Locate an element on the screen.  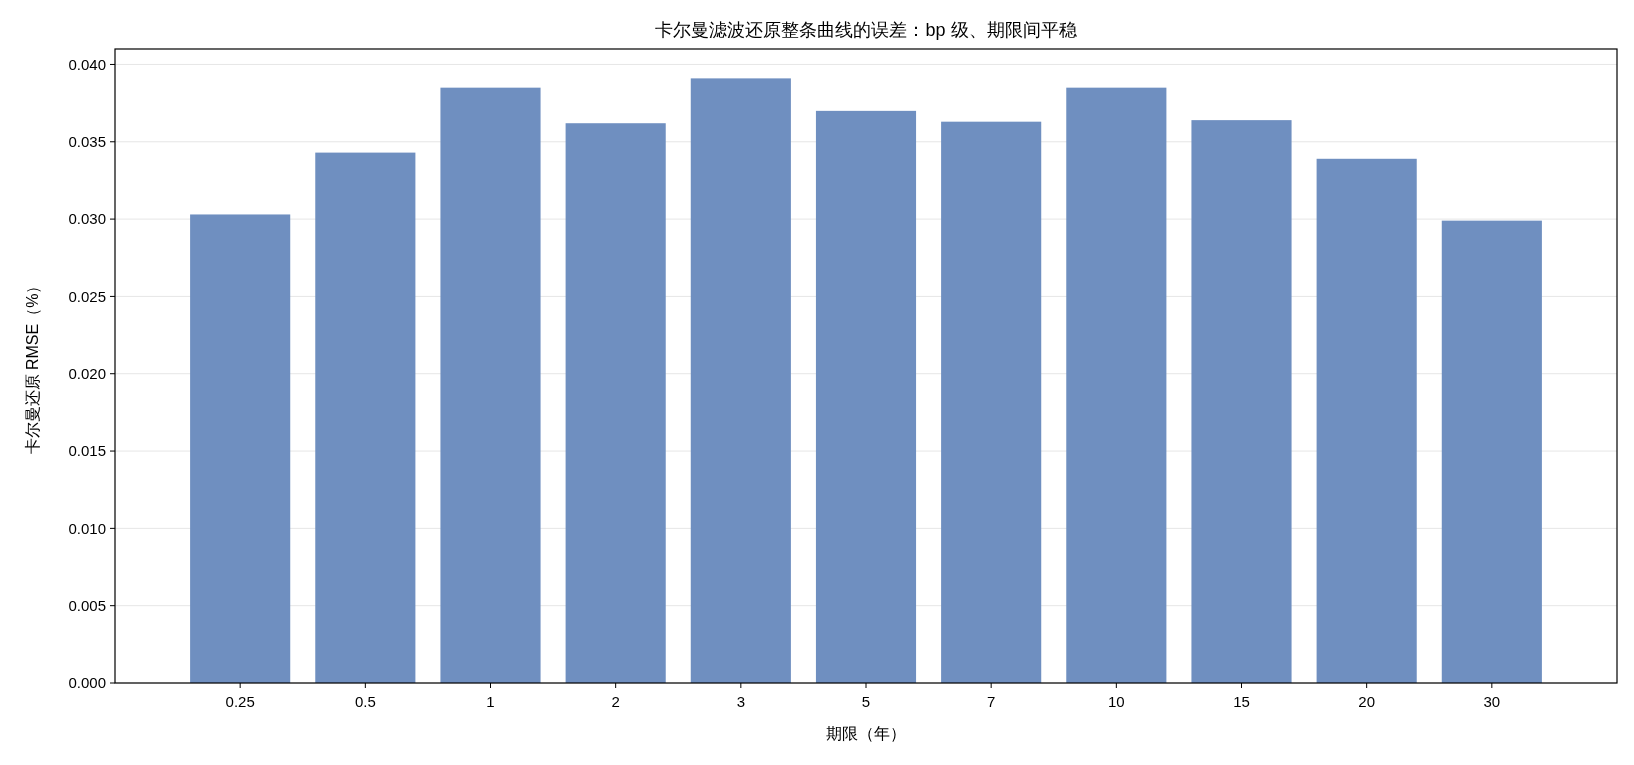
x-tick-label: 5 is located at coordinates (866, 701).